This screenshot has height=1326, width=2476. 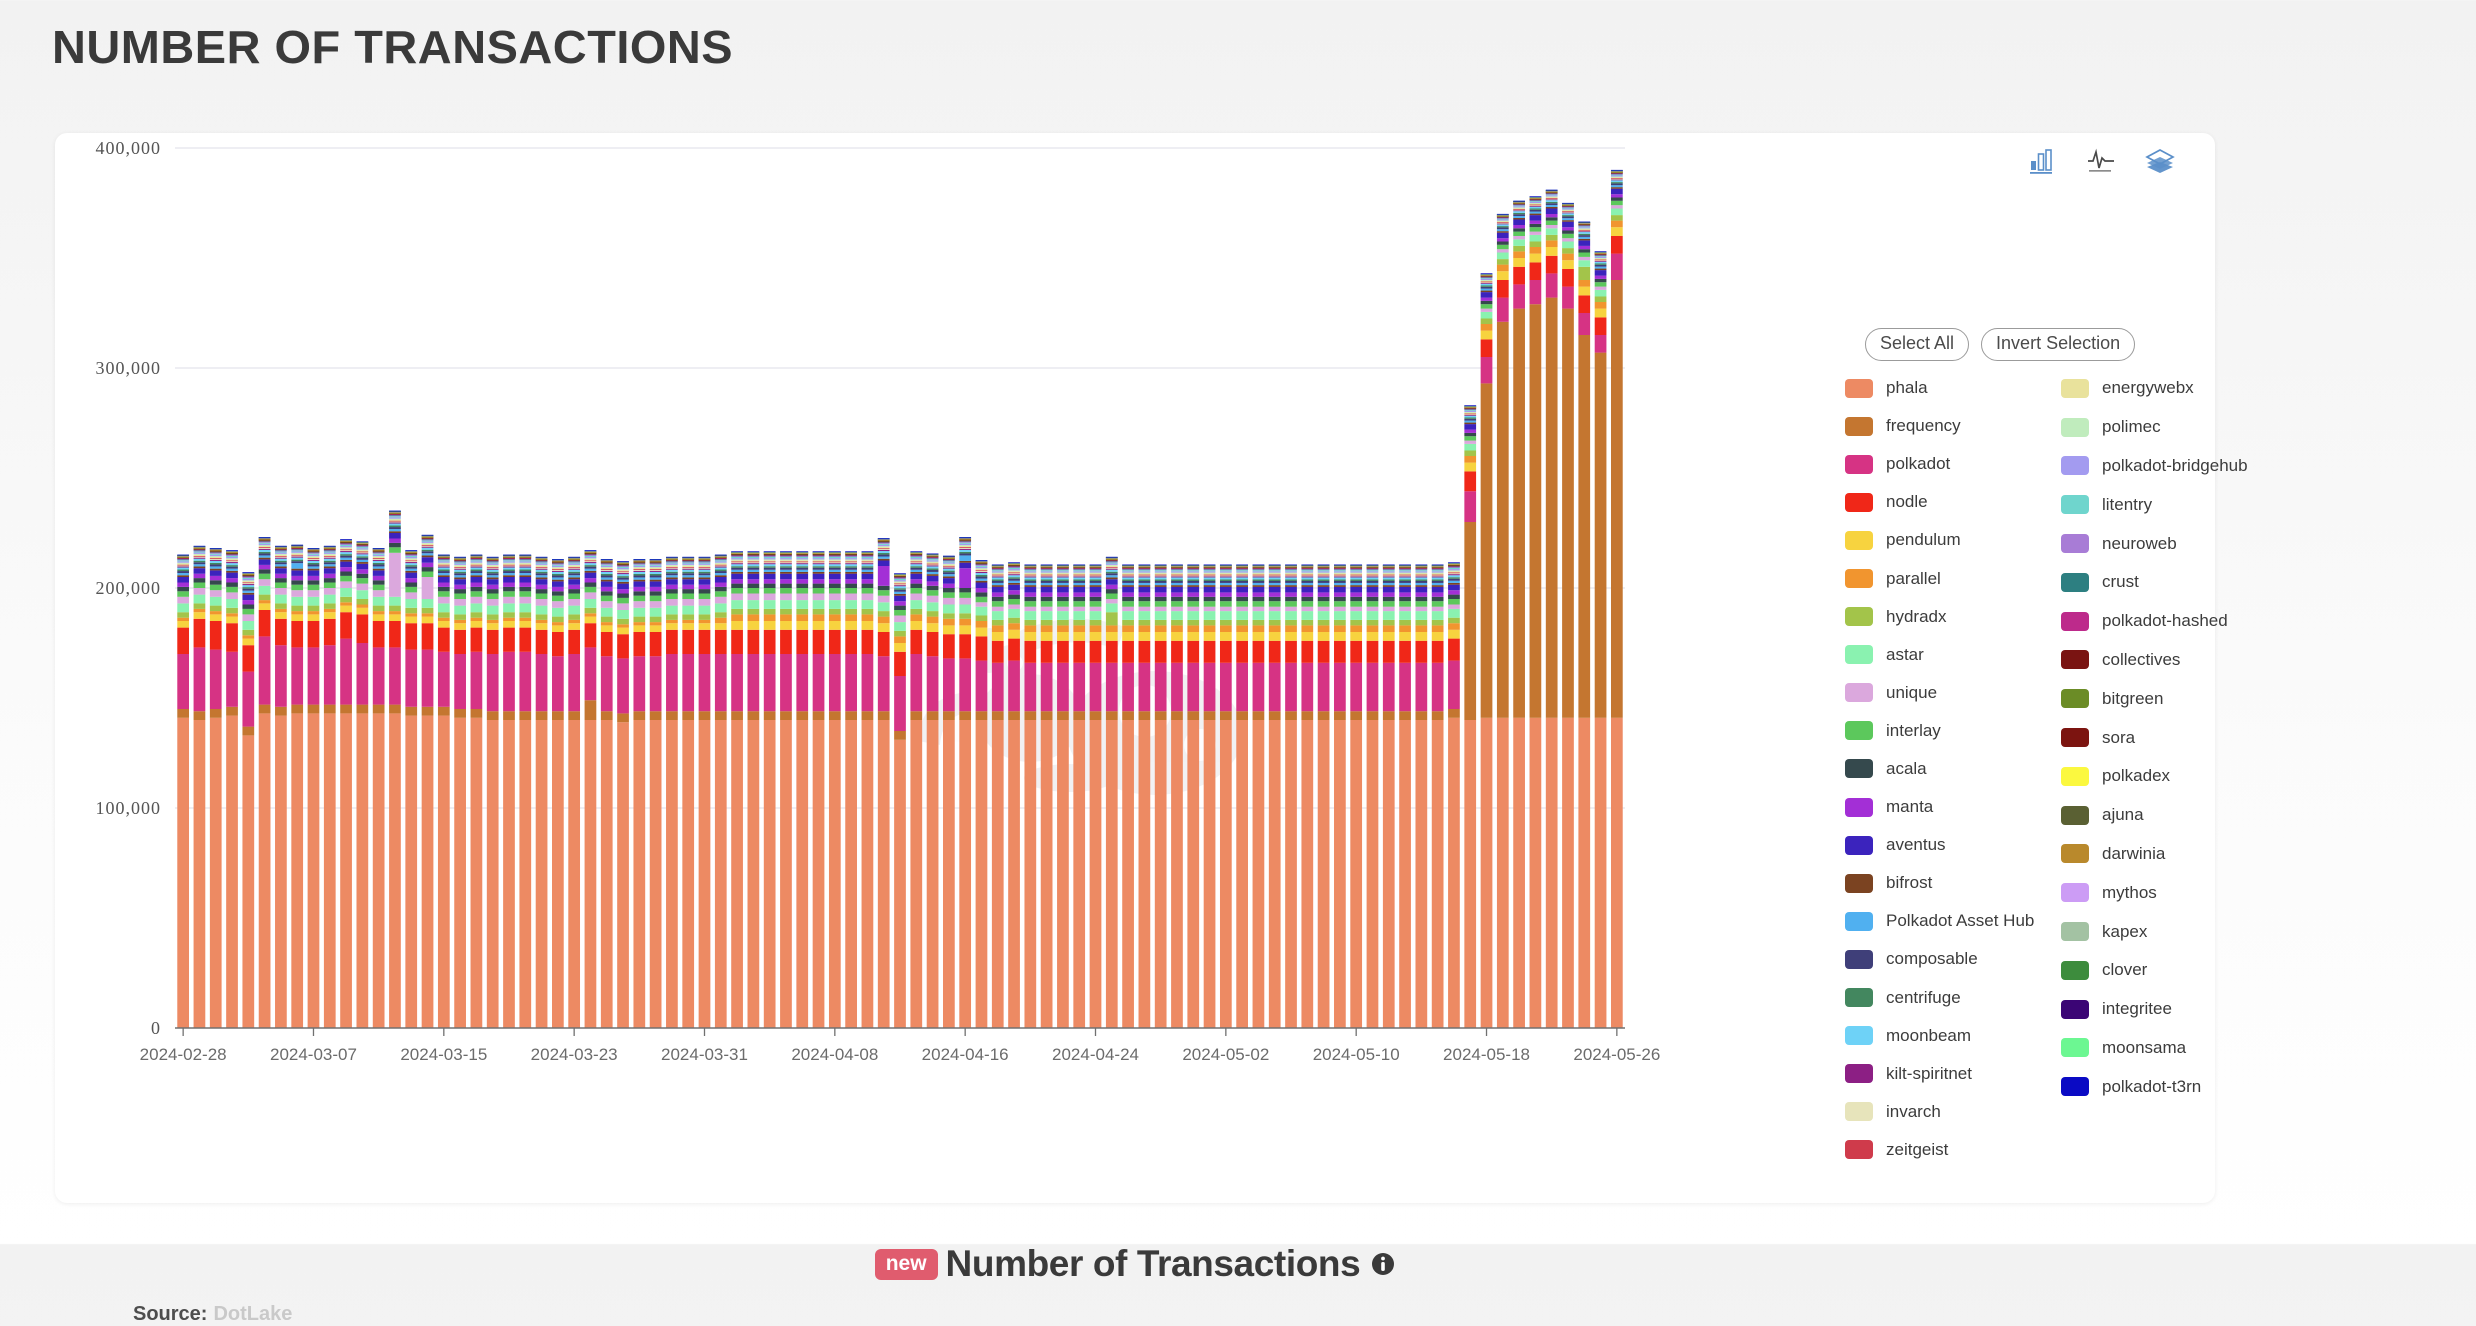 What do you see at coordinates (2155, 815) in the screenshot?
I see `legend-item: ajuna` at bounding box center [2155, 815].